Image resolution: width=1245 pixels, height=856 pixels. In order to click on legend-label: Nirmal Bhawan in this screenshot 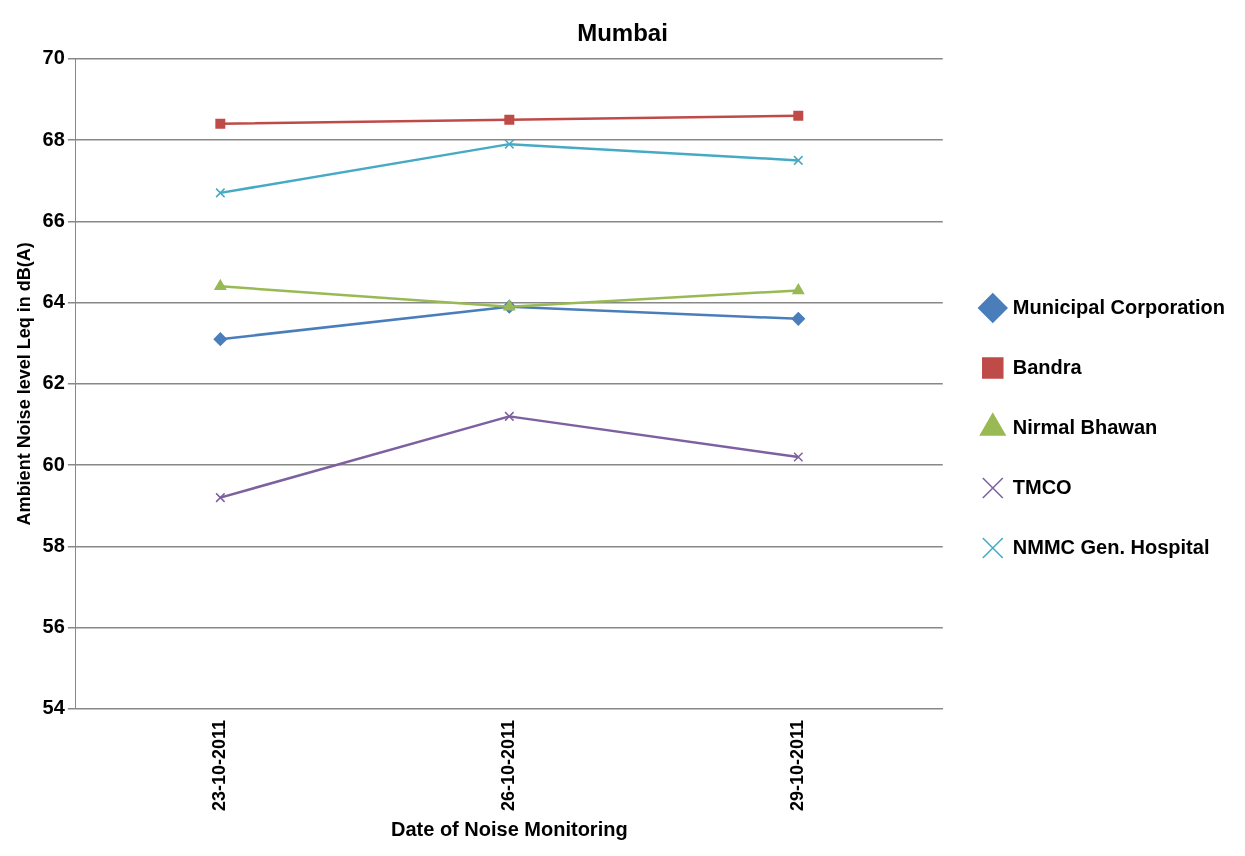, I will do `click(1085, 426)`.